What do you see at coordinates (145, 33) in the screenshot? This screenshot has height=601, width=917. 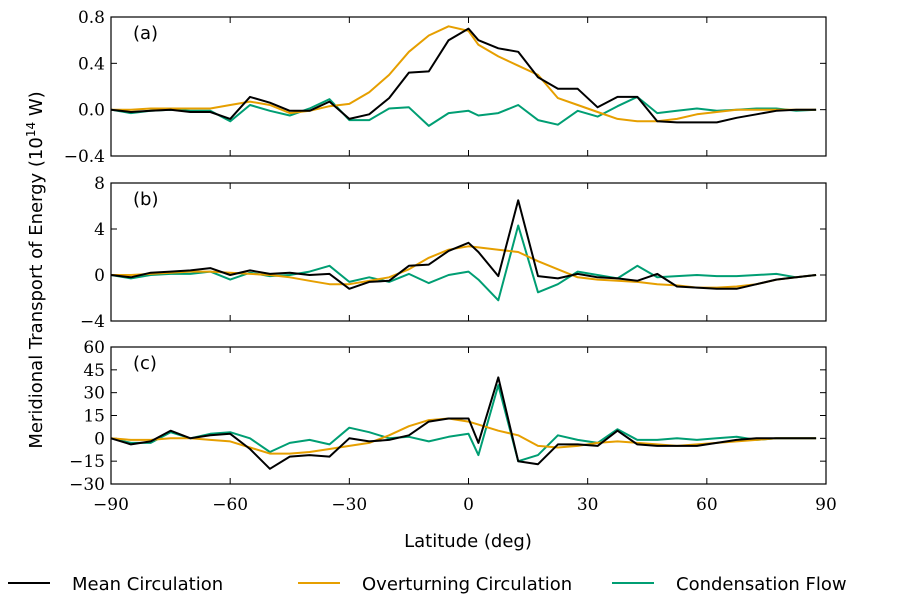 I see `panel-label: (a)` at bounding box center [145, 33].